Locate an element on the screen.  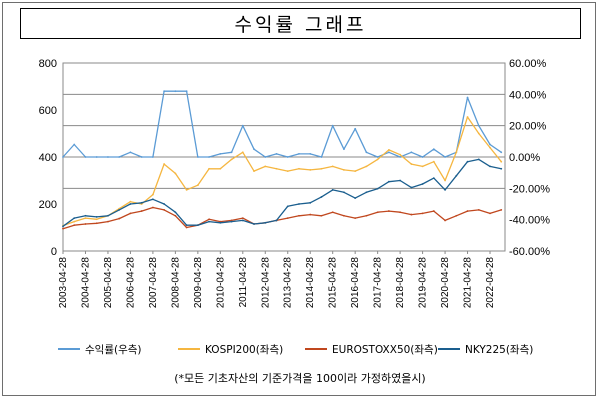
x-axis-tick-label: 2014-04-28 is located at coordinates (310, 283).